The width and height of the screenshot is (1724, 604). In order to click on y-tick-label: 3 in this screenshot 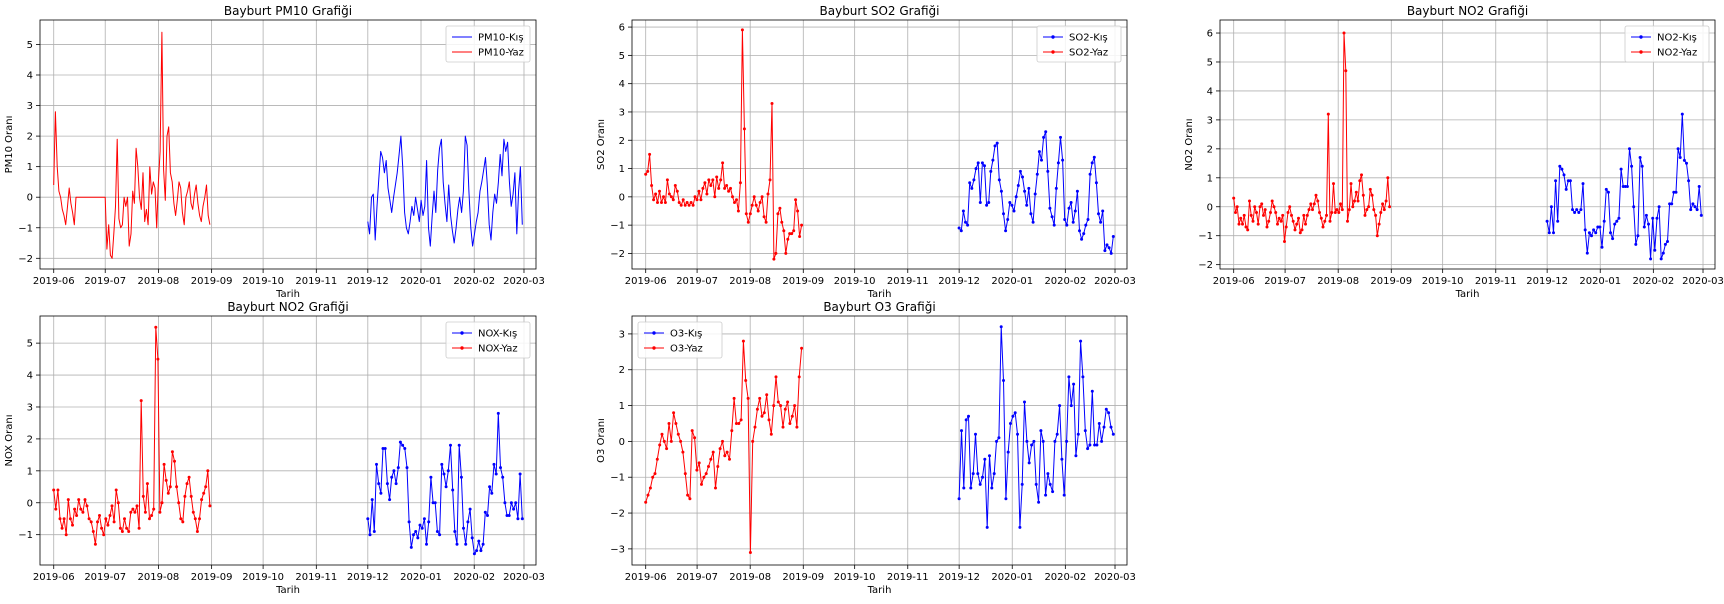, I will do `click(622, 334)`.